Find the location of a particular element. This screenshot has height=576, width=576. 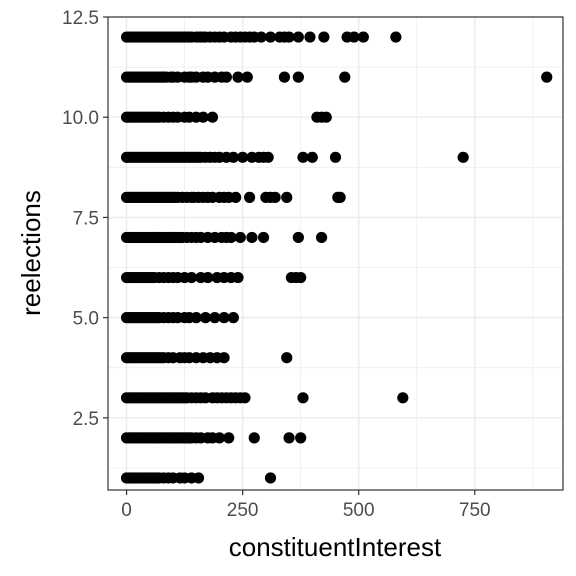

y-tick-label: 12.5 is located at coordinates (80, 18).